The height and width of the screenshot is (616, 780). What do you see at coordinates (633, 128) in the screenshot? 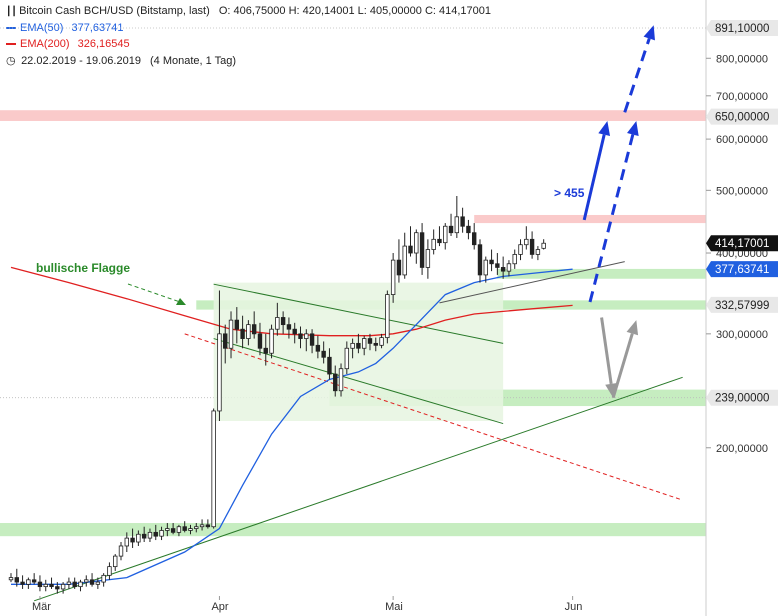
I see `arrow-dashed-1-head` at bounding box center [633, 128].